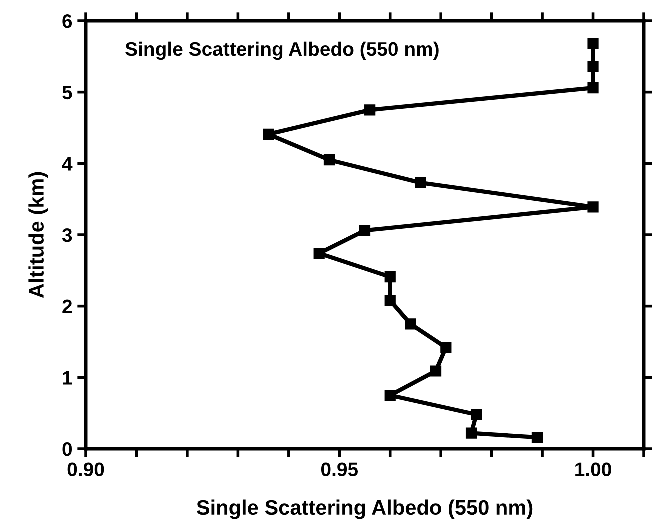 The height and width of the screenshot is (525, 664). What do you see at coordinates (67, 93) in the screenshot?
I see `y-tick-label: 5` at bounding box center [67, 93].